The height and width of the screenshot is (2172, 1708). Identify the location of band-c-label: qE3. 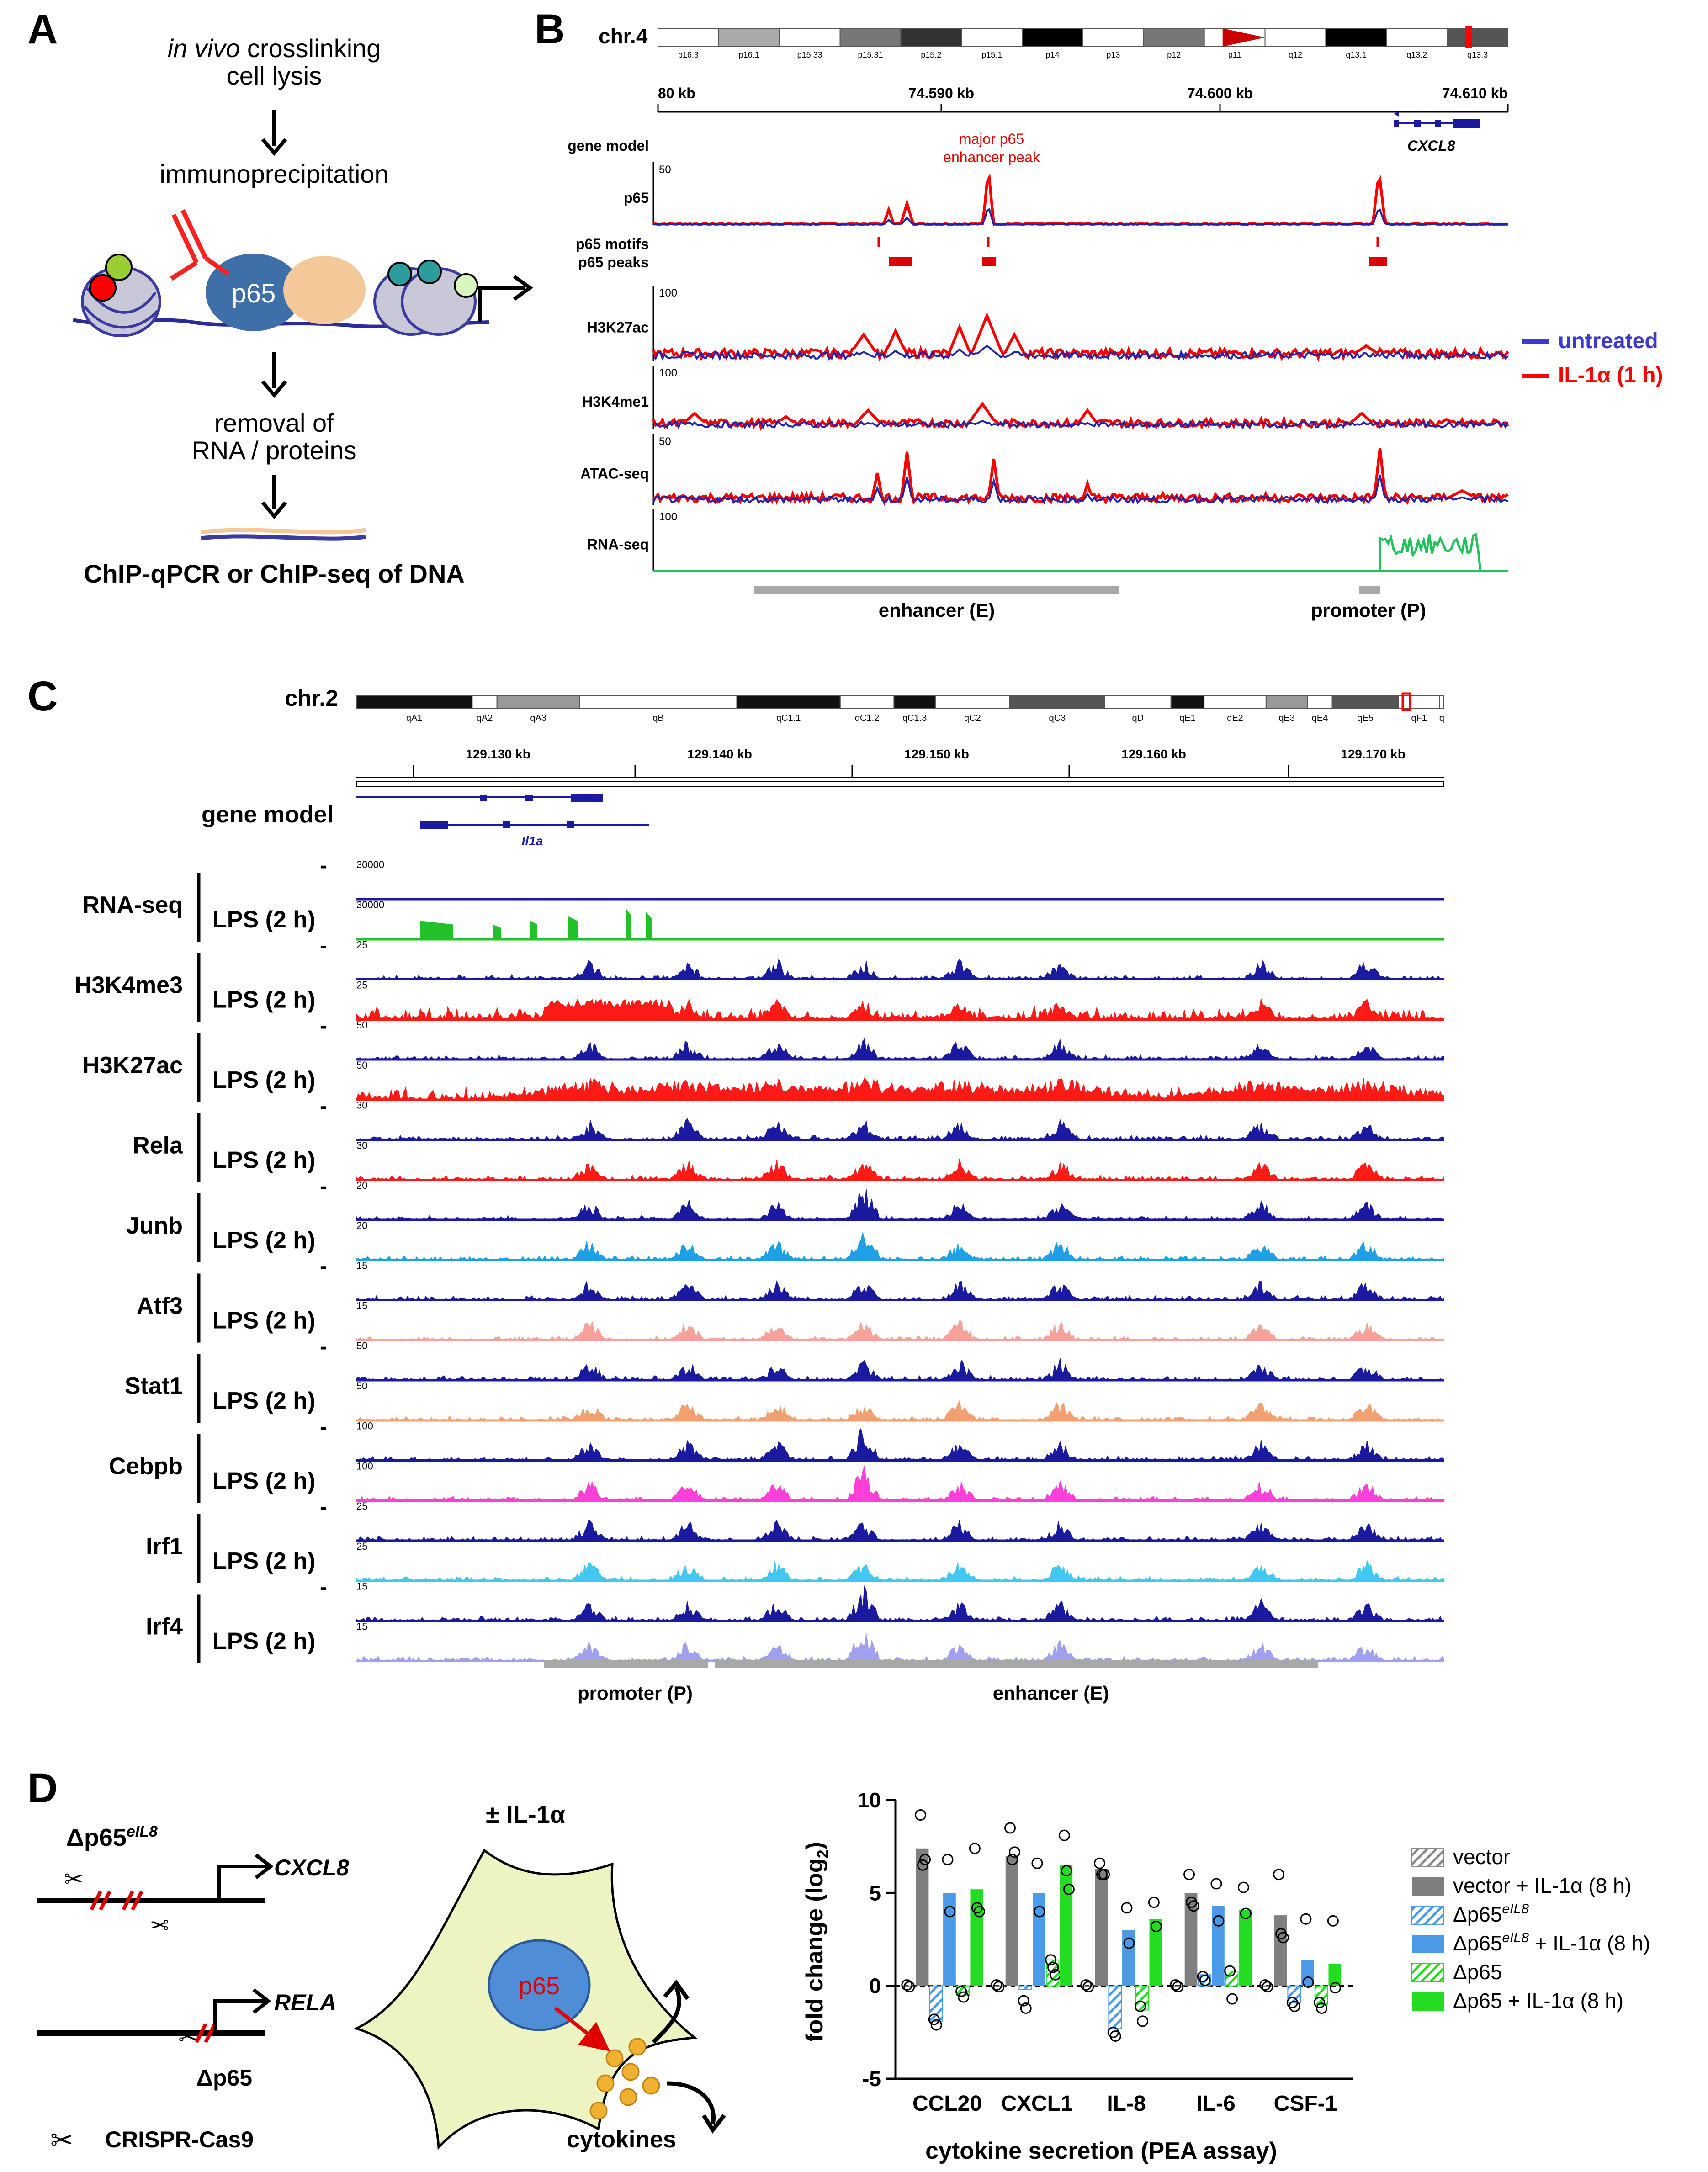
(1286, 718).